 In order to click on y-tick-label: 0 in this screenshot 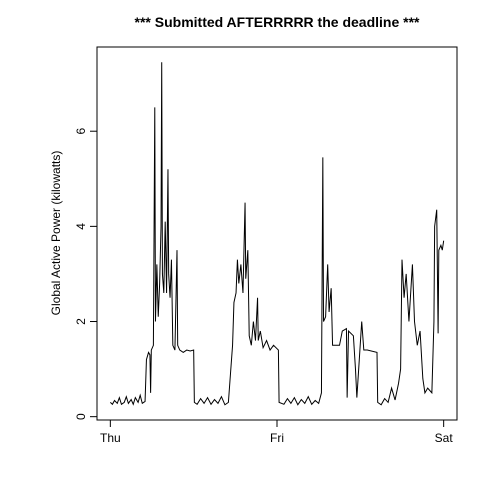, I will do `click(81, 416)`.